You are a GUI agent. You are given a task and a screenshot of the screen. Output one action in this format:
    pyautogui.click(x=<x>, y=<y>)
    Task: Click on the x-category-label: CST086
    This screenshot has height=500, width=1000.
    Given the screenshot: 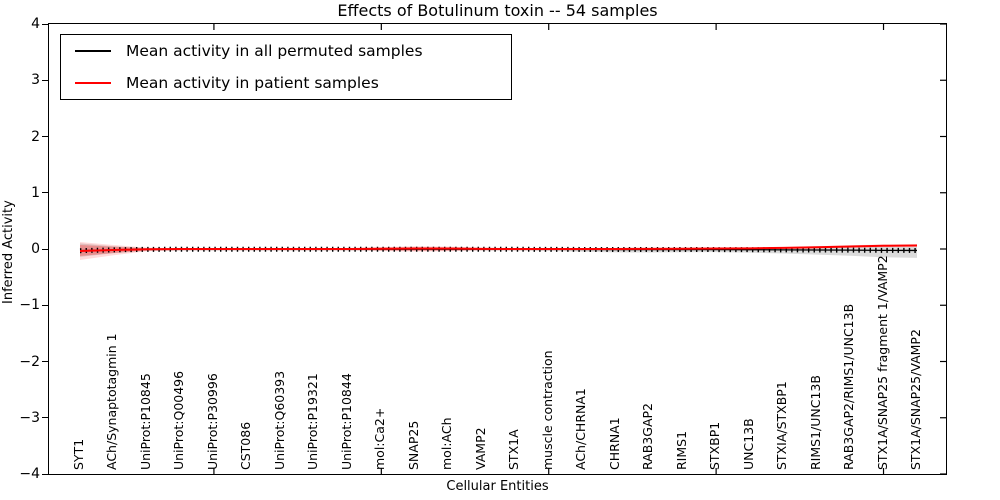 What is the action you would take?
    pyautogui.click(x=246, y=445)
    